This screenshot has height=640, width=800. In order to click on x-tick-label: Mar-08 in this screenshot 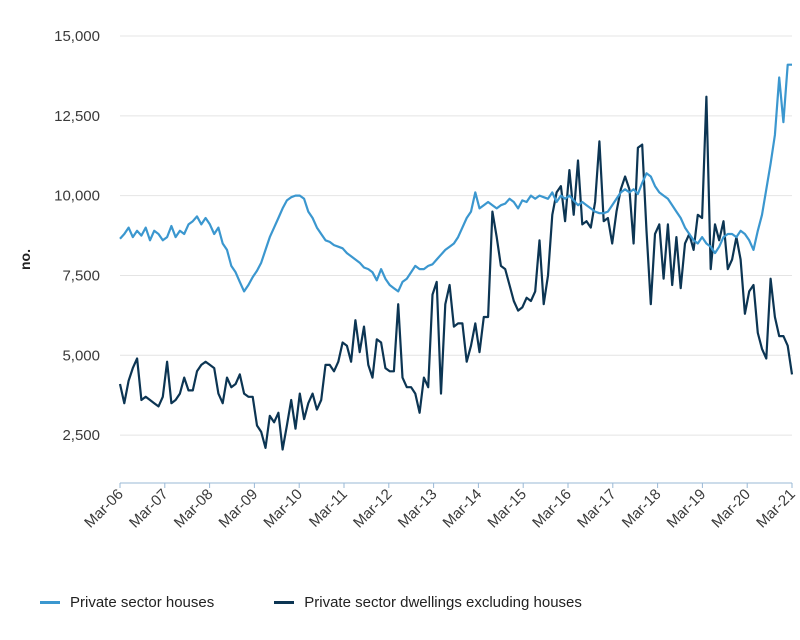, I will do `click(194, 509)`.